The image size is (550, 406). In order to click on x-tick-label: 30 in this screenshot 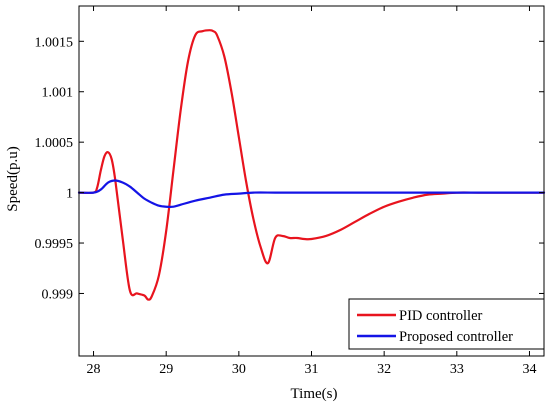, I will do `click(239, 369)`.